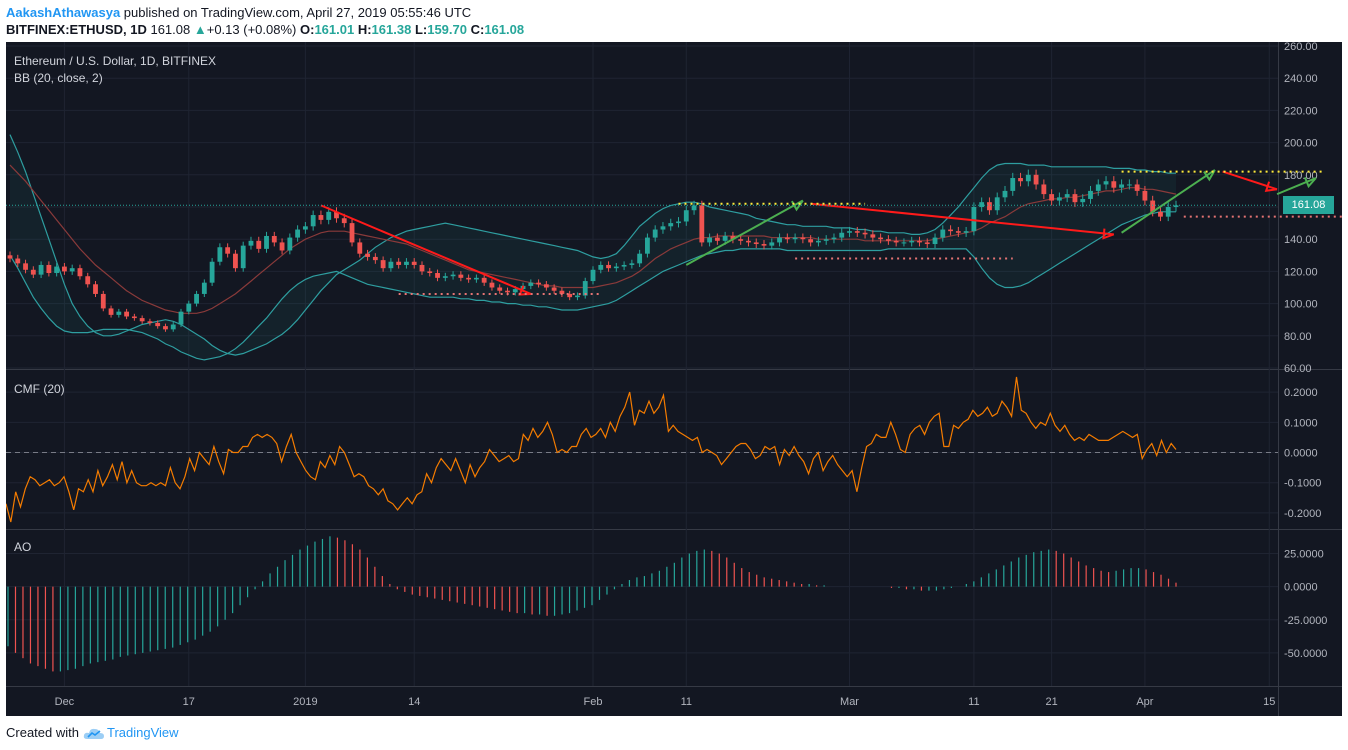  What do you see at coordinates (1144, 702) in the screenshot?
I see `x-tick-label: Apr` at bounding box center [1144, 702].